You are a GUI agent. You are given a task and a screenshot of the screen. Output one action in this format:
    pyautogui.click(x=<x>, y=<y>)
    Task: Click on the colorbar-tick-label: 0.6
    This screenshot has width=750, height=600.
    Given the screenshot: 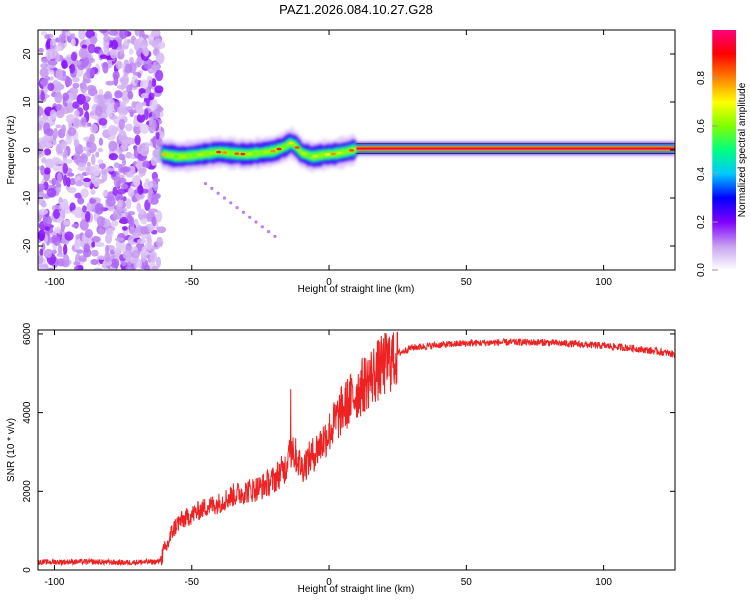 What is the action you would take?
    pyautogui.click(x=701, y=126)
    